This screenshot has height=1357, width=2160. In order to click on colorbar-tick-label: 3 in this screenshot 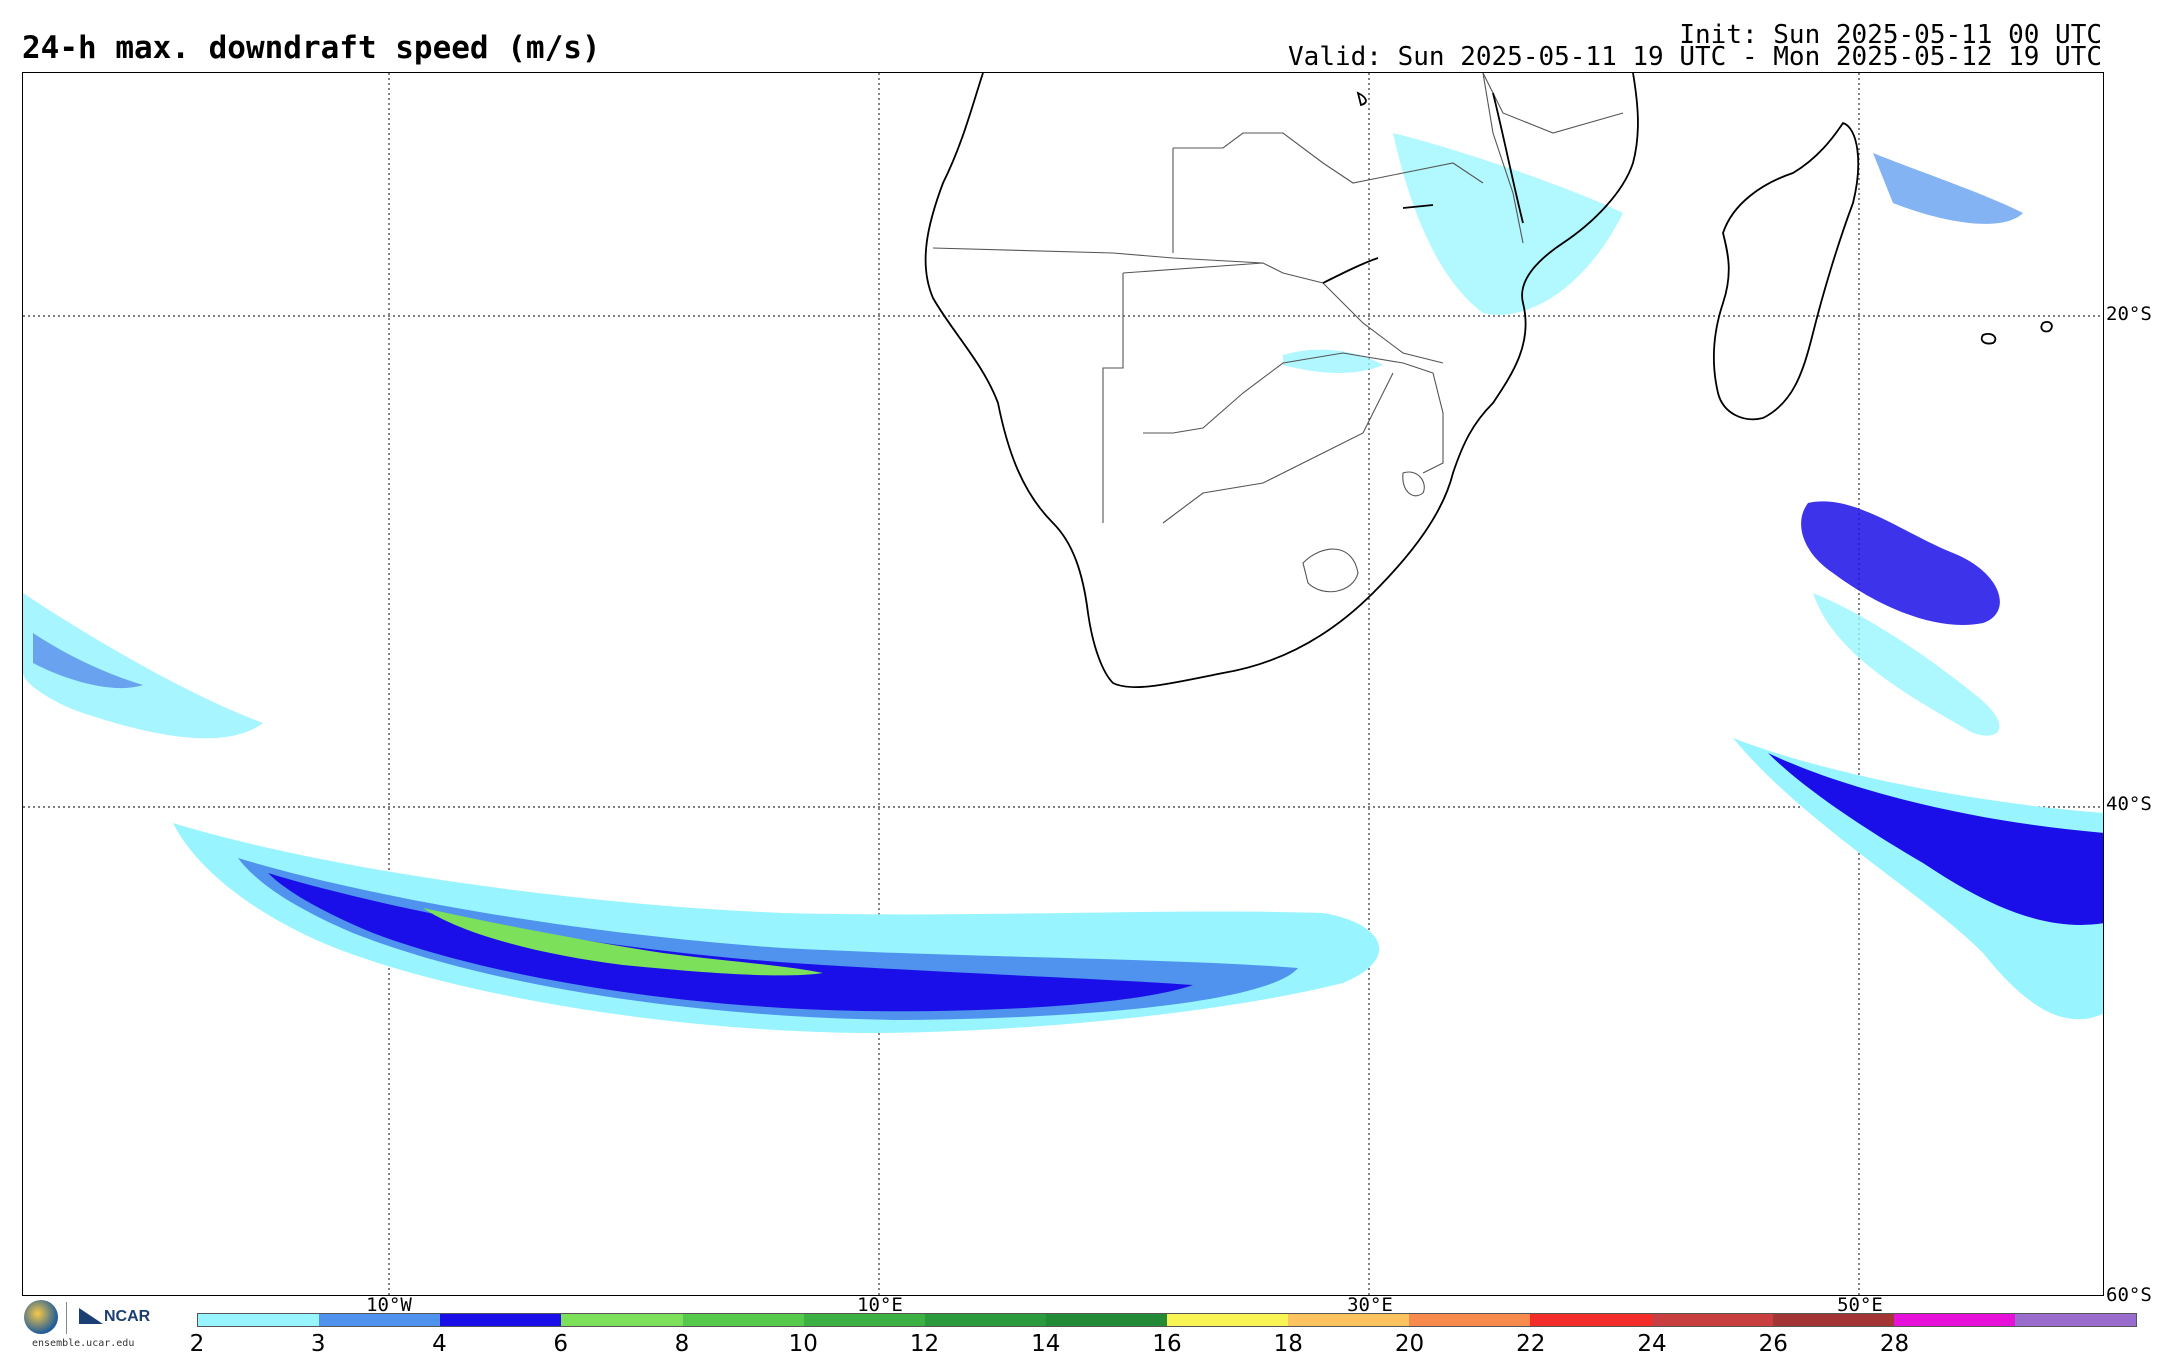, I will do `click(318, 1344)`.